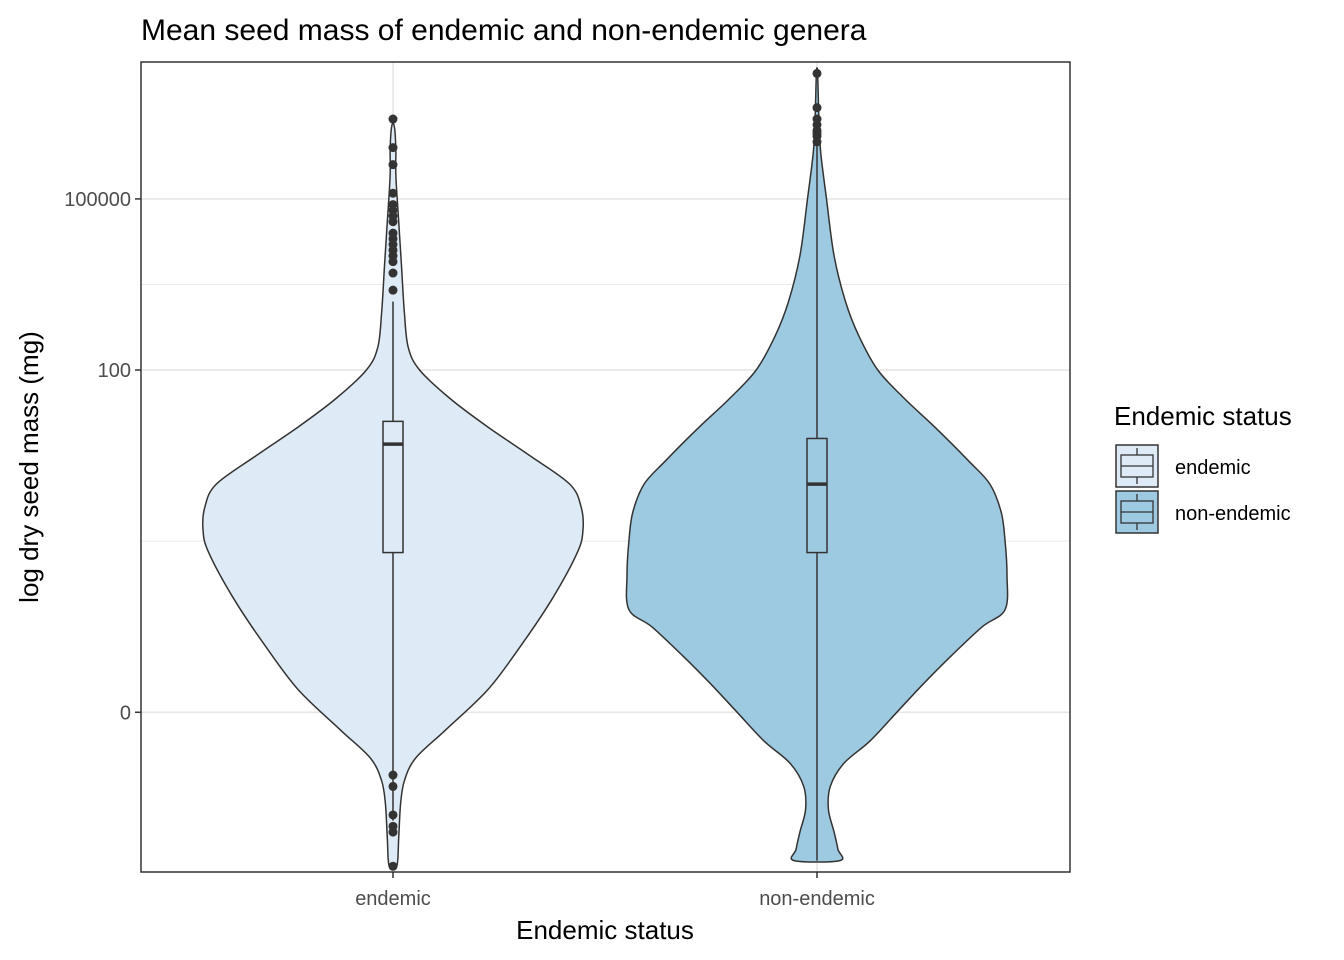 This screenshot has height=960, width=1344. What do you see at coordinates (102, 456) in the screenshot?
I see `y-axis-ticks: 0 100 100000` at bounding box center [102, 456].